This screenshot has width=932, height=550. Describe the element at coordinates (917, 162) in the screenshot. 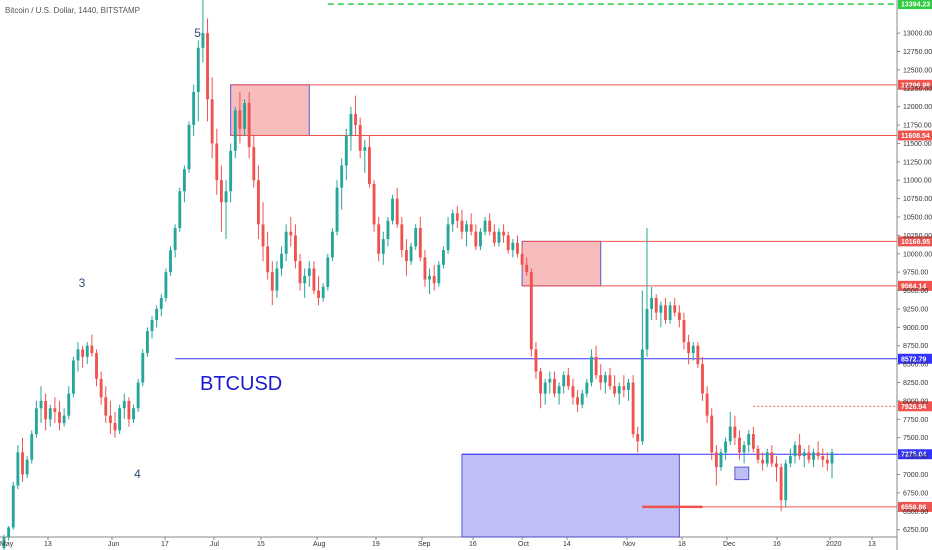

I see `price-tick-label: 11250.00` at that location.